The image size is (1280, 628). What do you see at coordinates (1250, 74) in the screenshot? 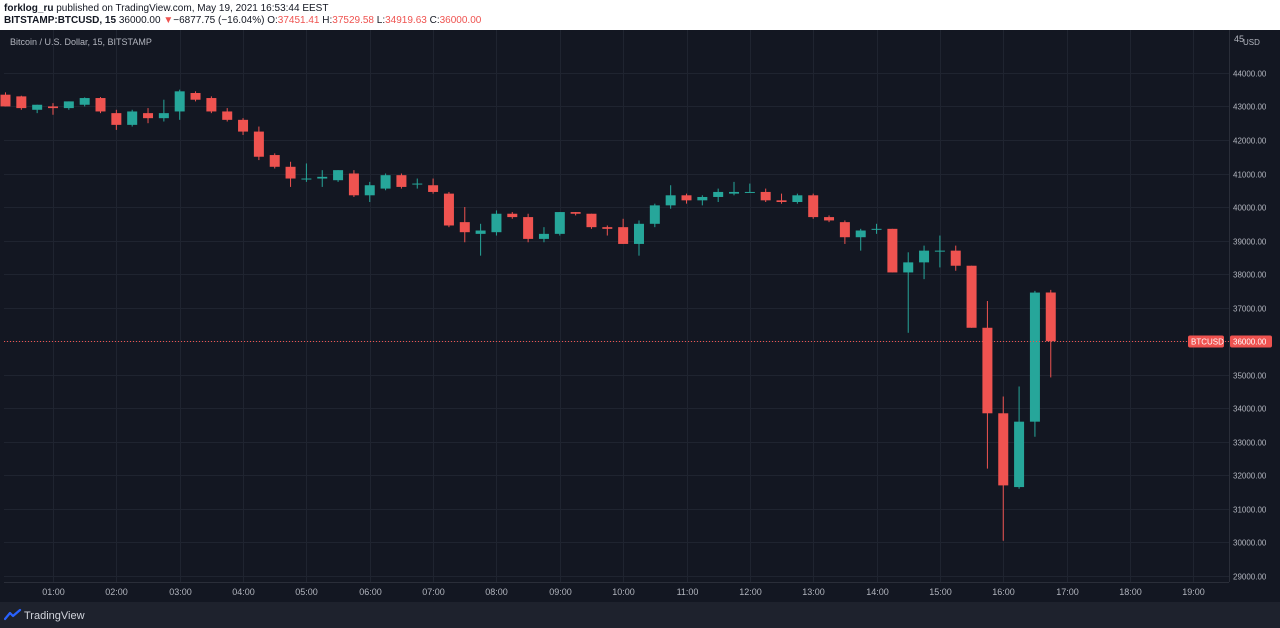
I see `price-tick-label: 44000.00` at bounding box center [1250, 74].